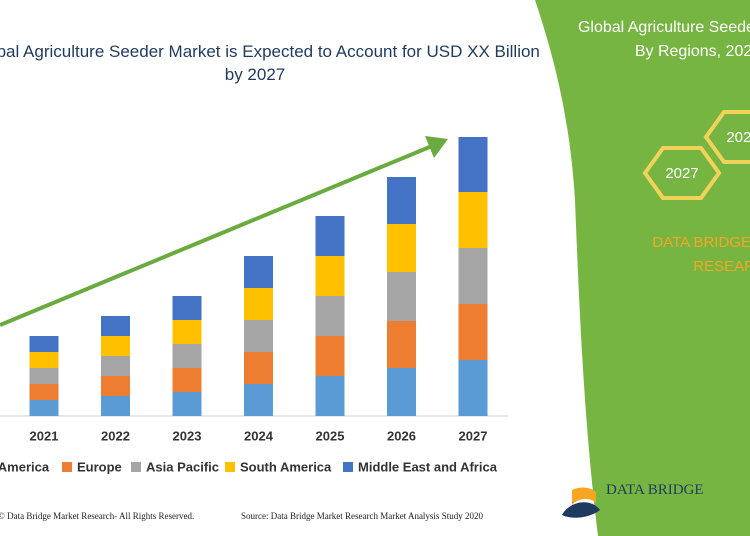 The height and width of the screenshot is (536, 750). What do you see at coordinates (286, 466) in the screenshot?
I see `legend-label: South America` at bounding box center [286, 466].